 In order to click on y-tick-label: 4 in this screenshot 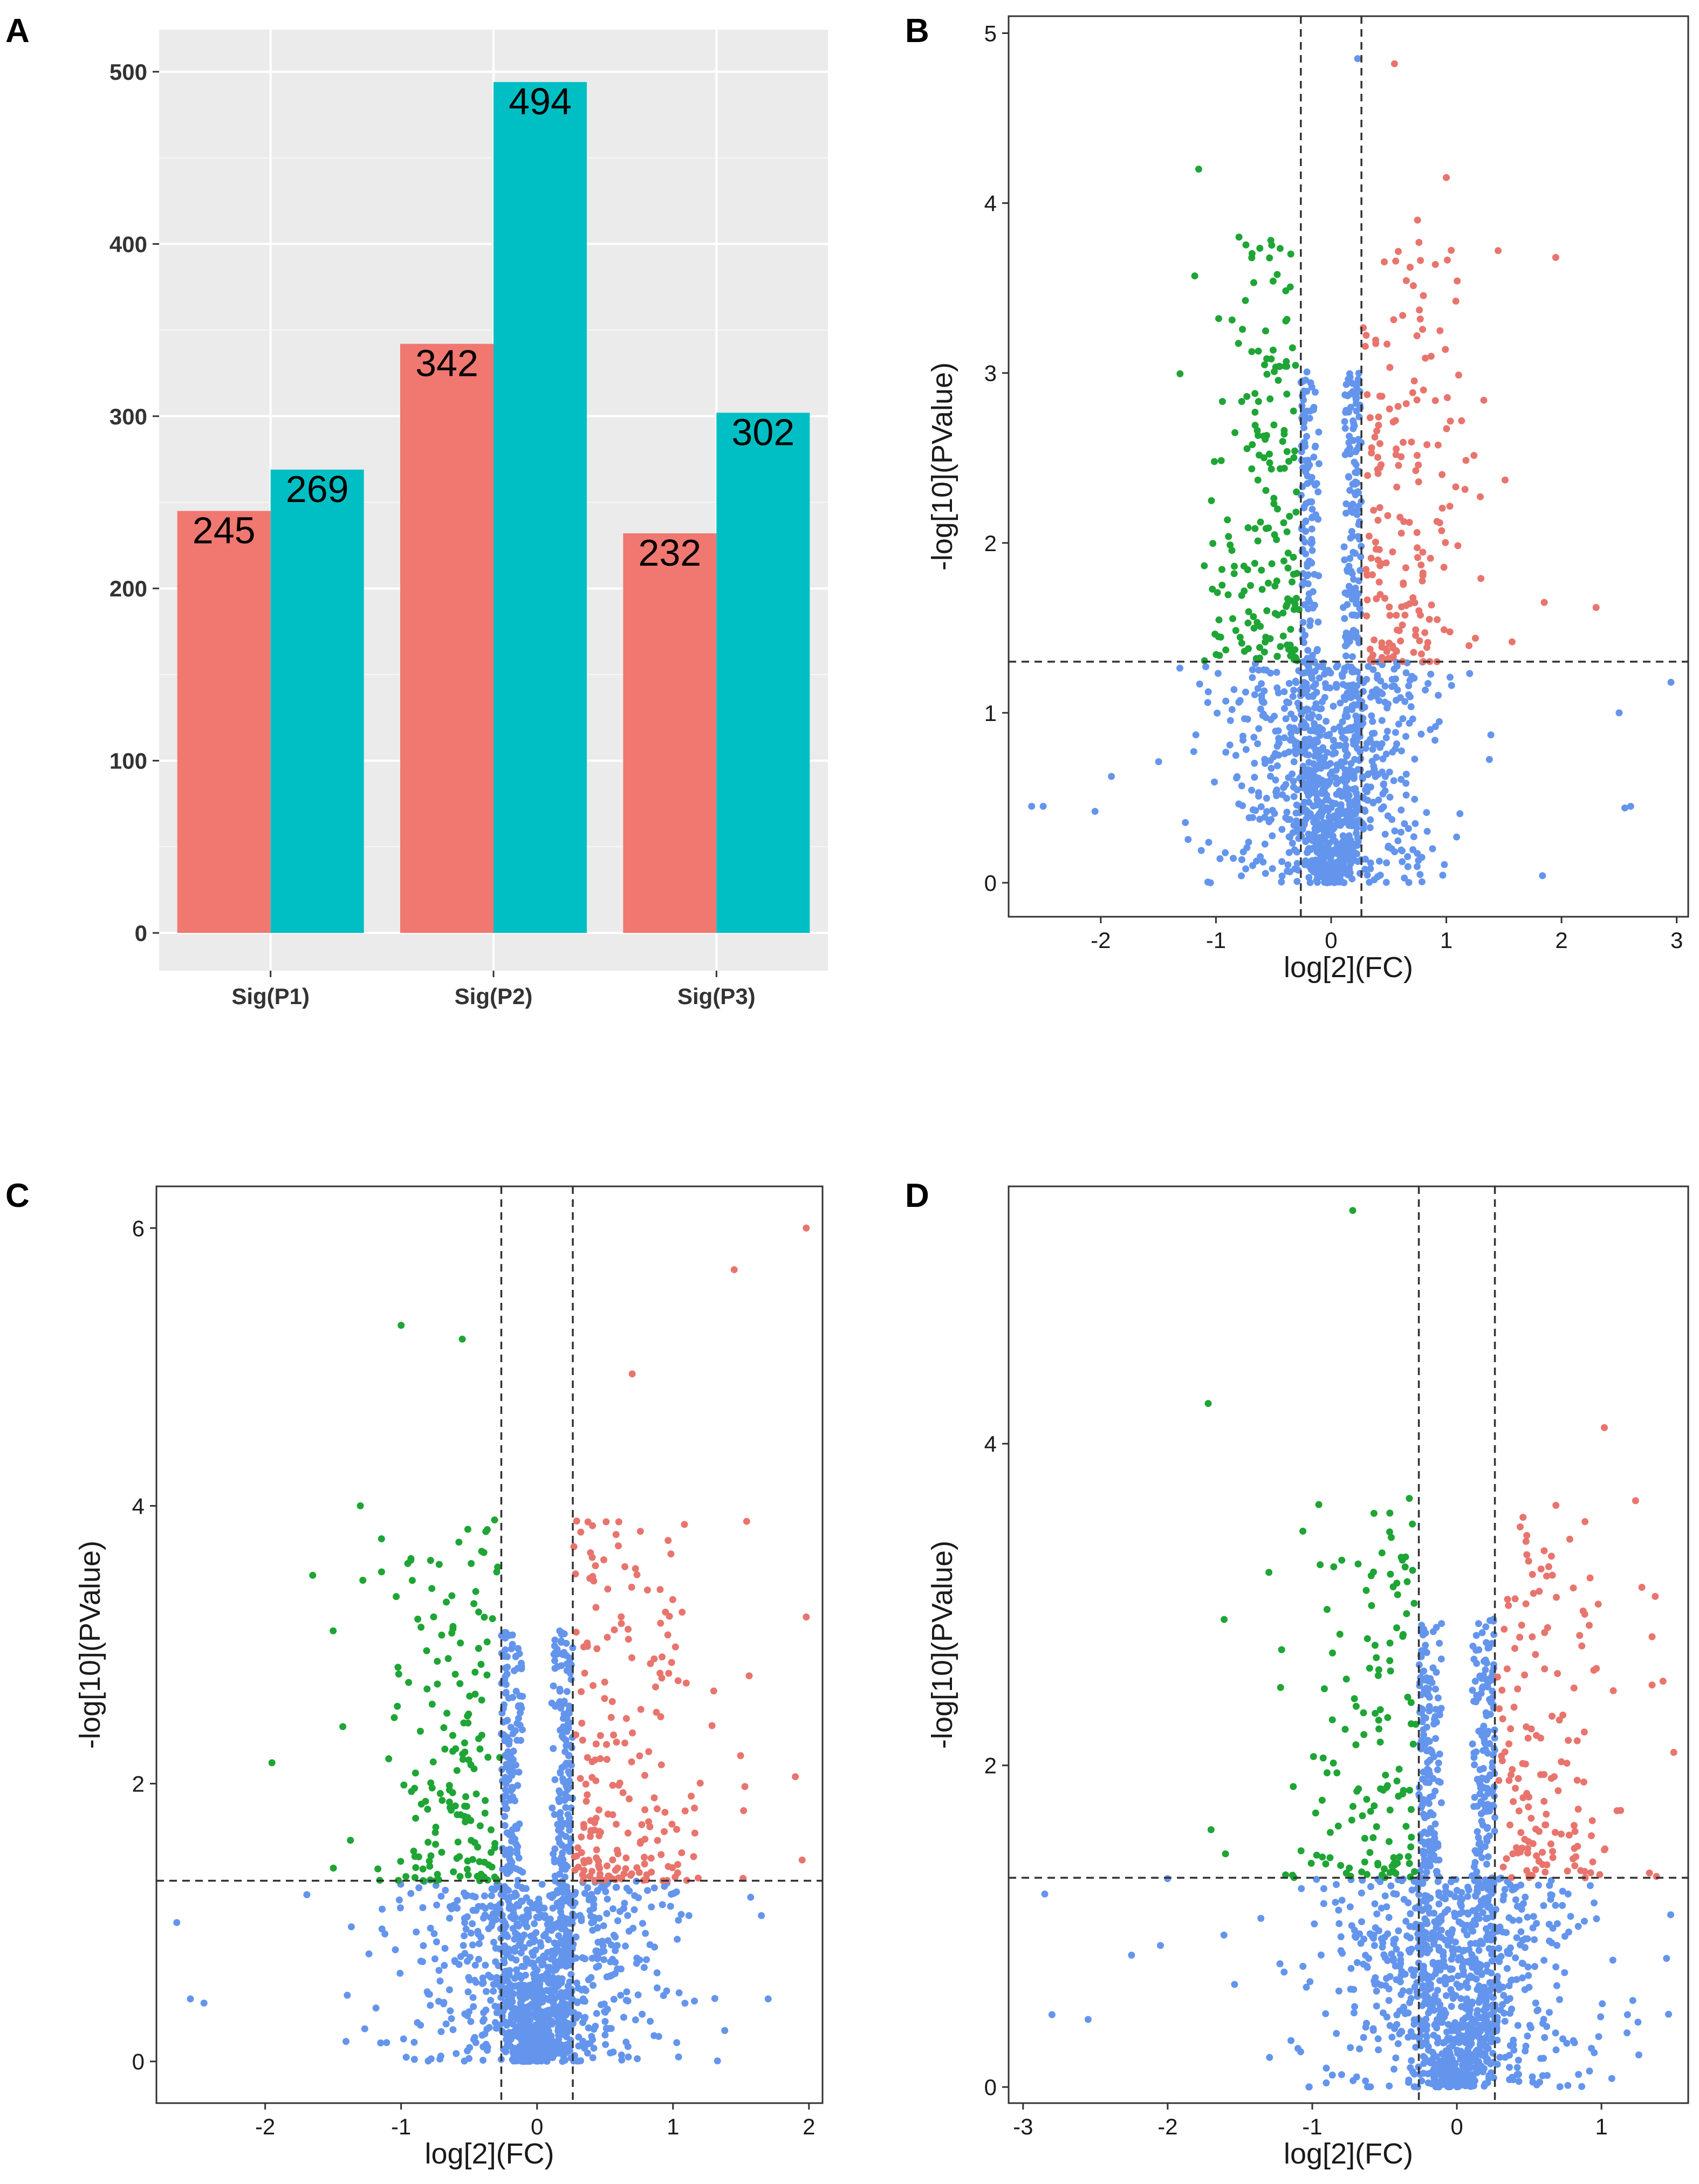, I will do `click(990, 203)`.